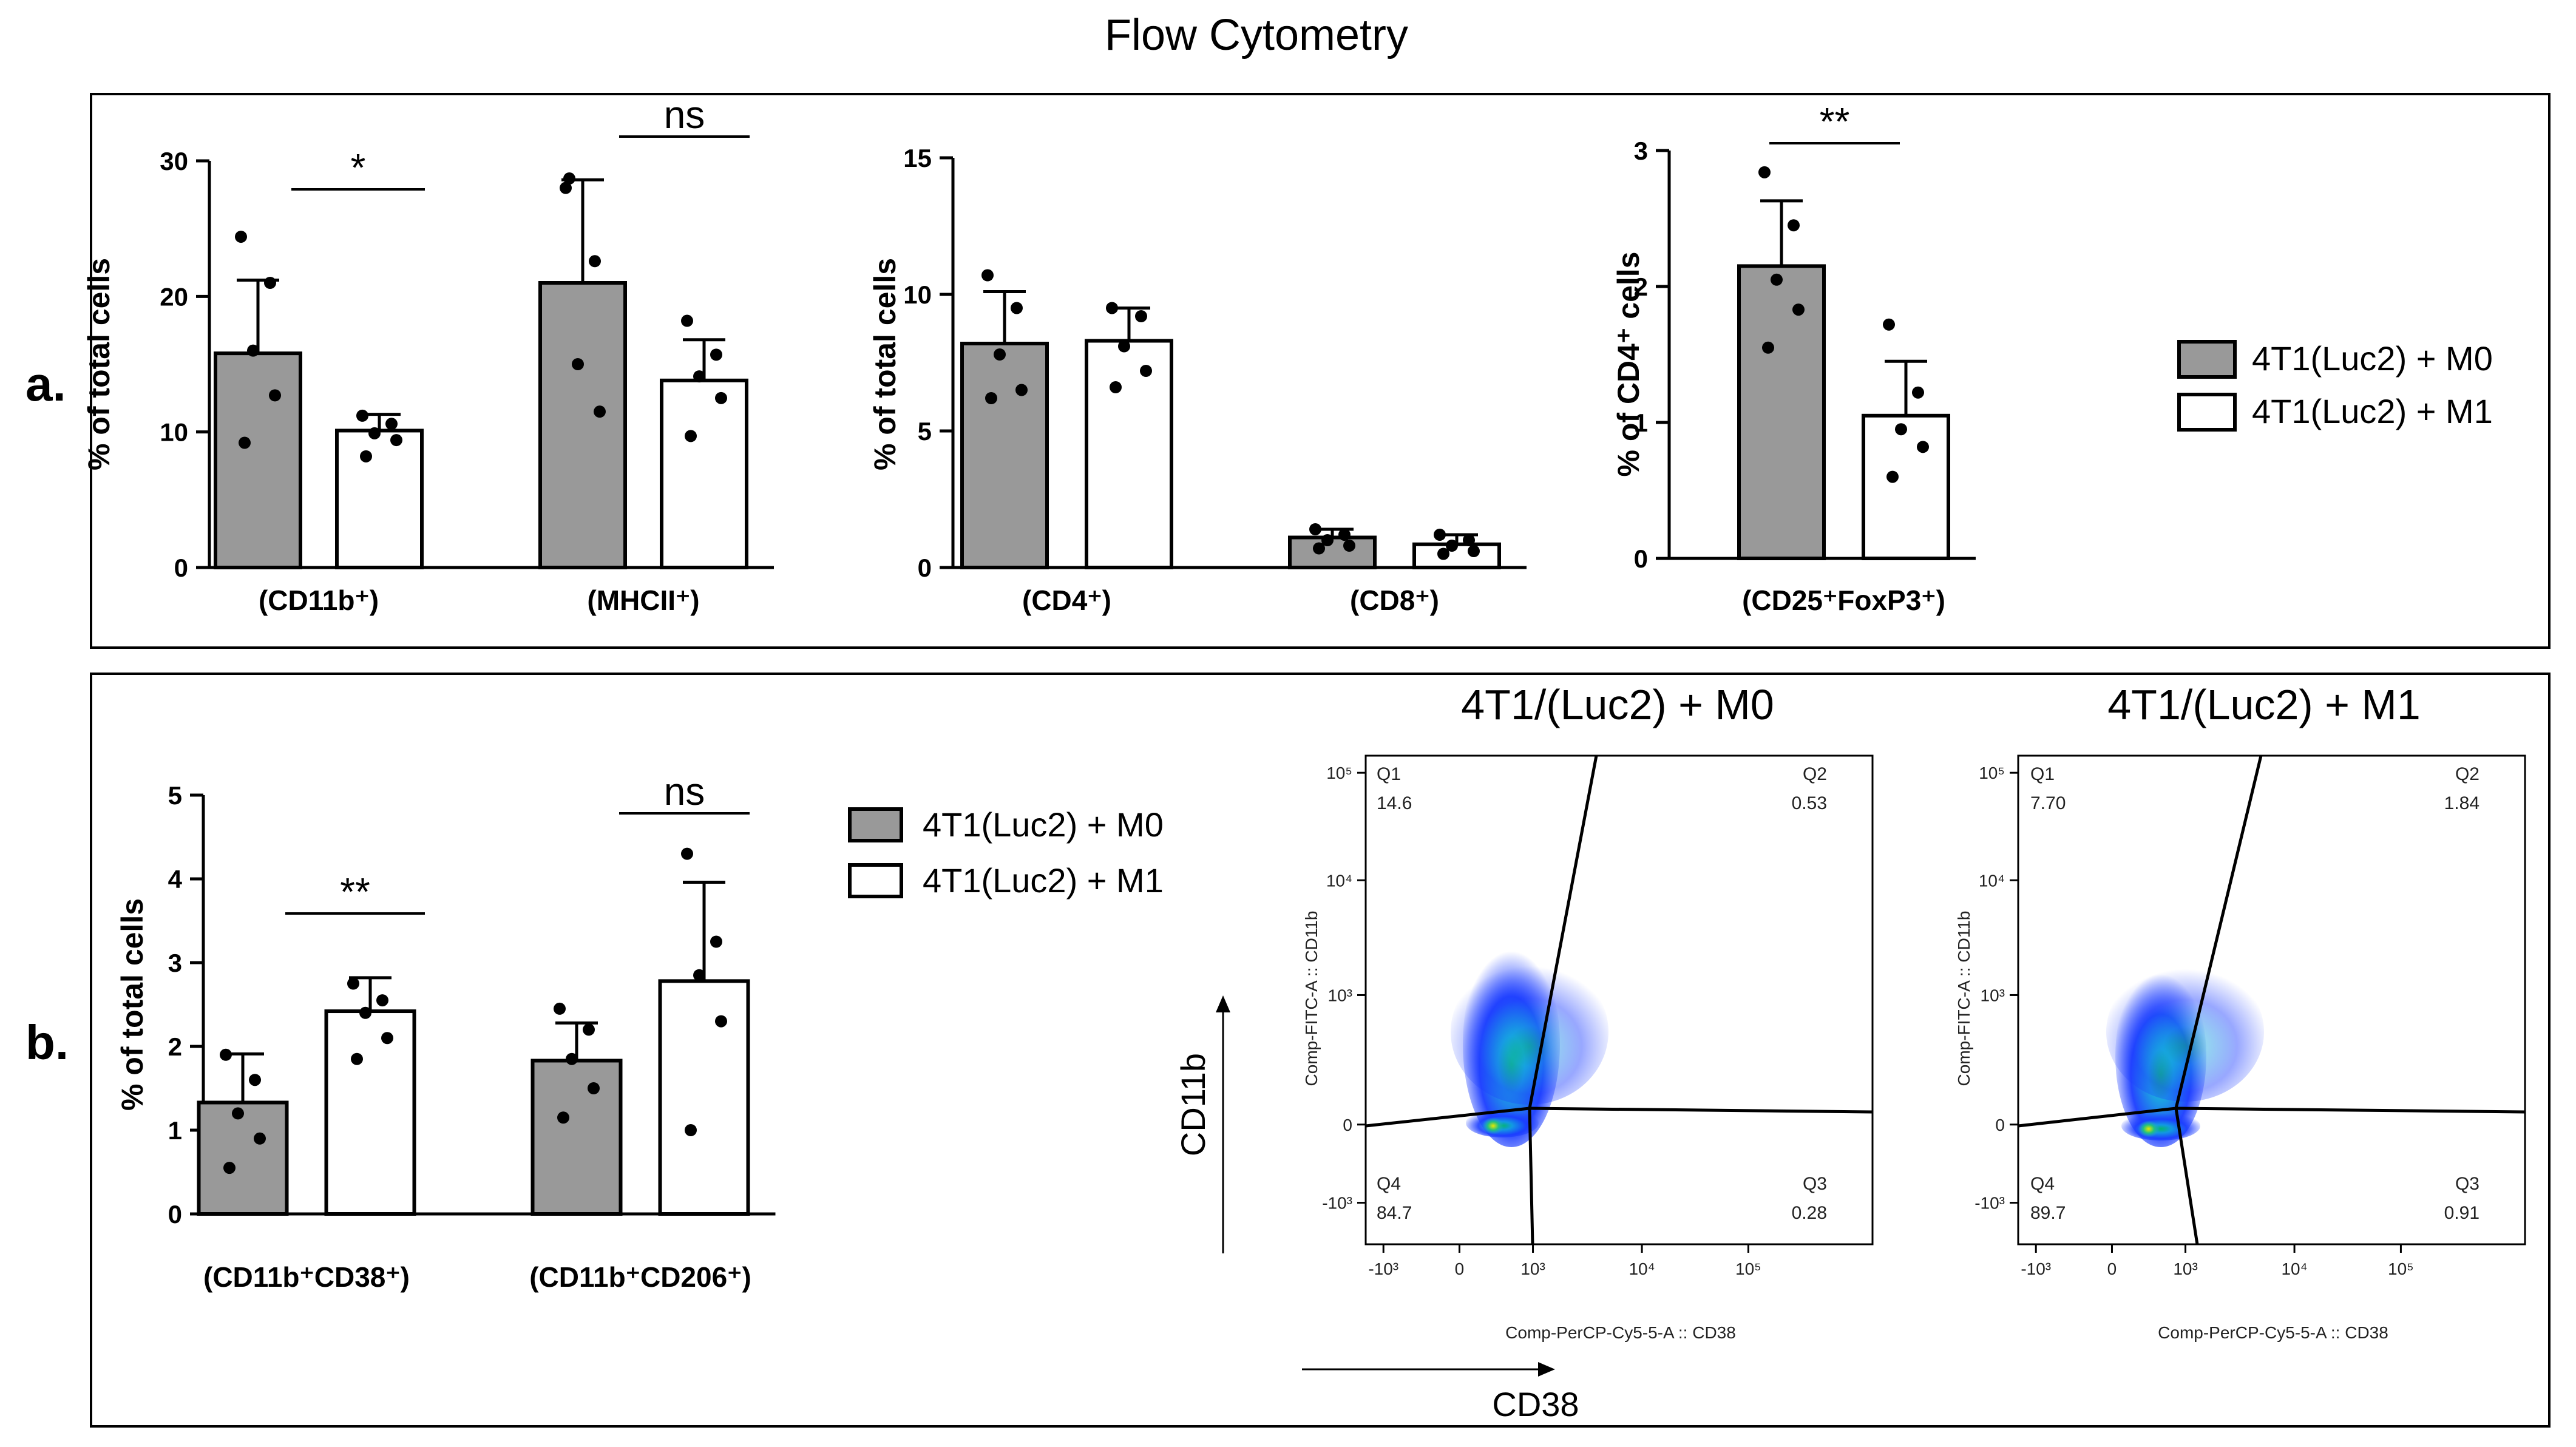  What do you see at coordinates (176, 879) in the screenshot?
I see `y-tick-label: 4` at bounding box center [176, 879].